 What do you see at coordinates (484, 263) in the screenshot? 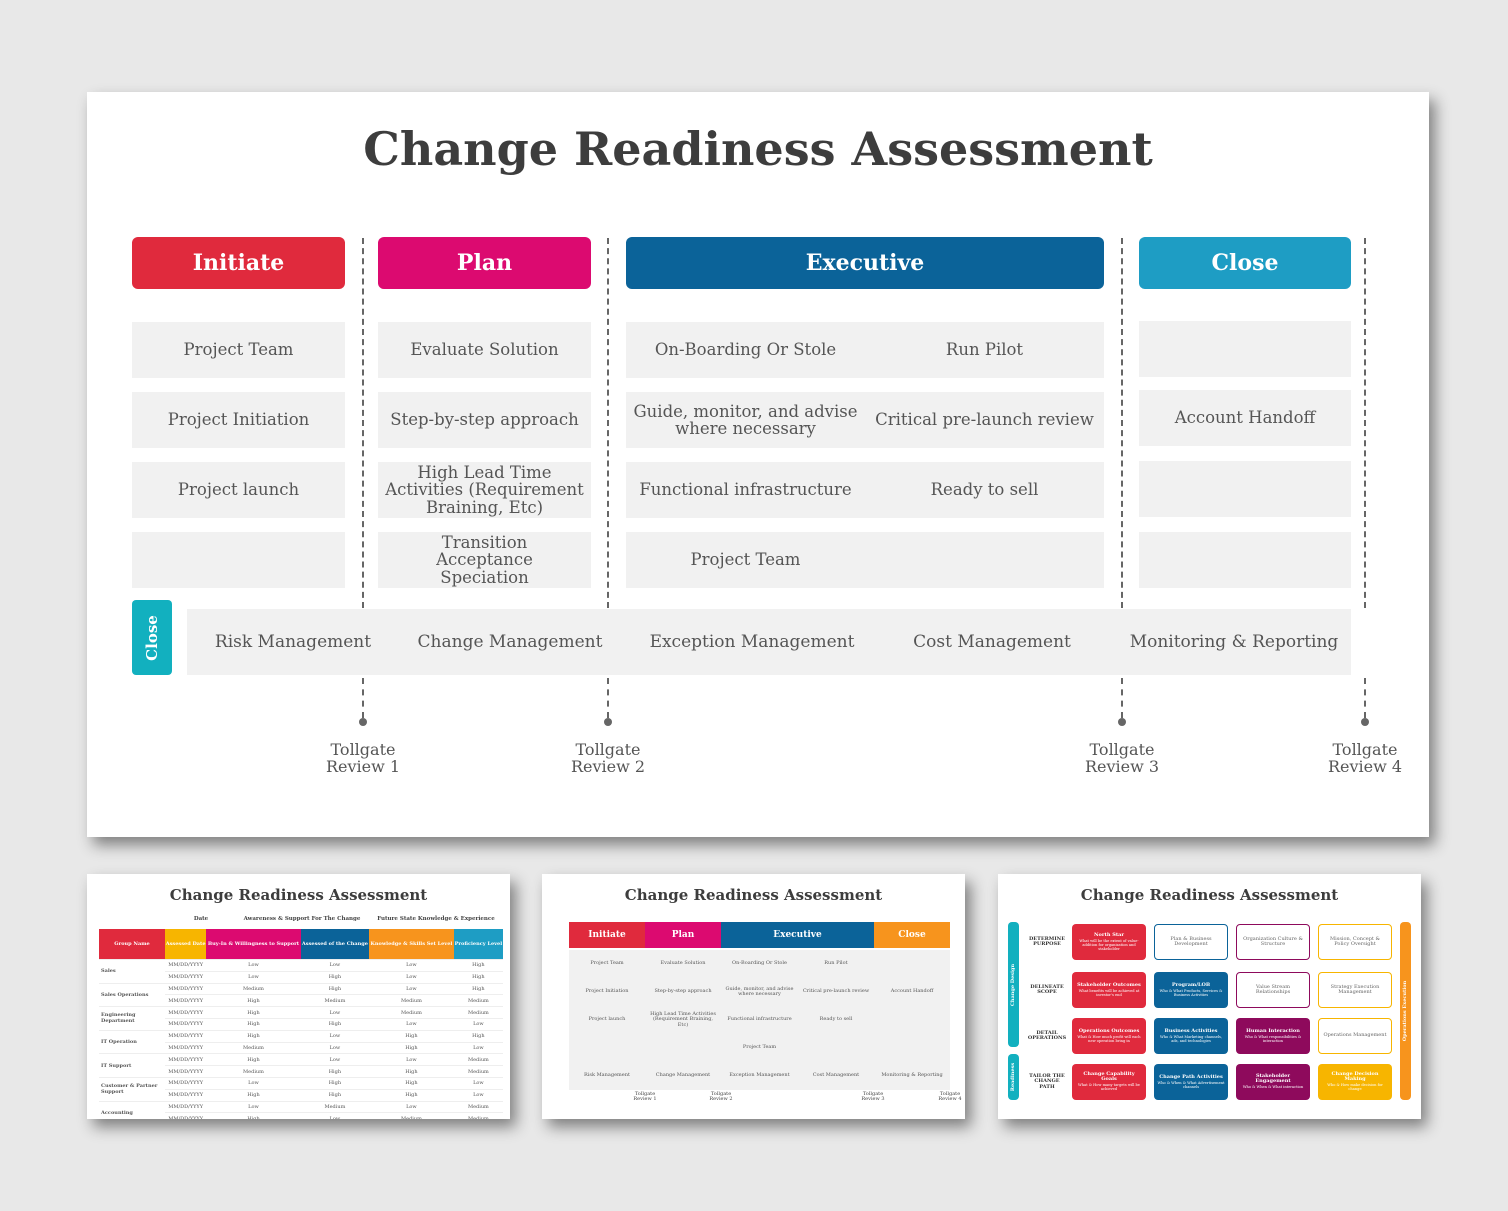
I see `phase-header-plan: Plan` at bounding box center [484, 263].